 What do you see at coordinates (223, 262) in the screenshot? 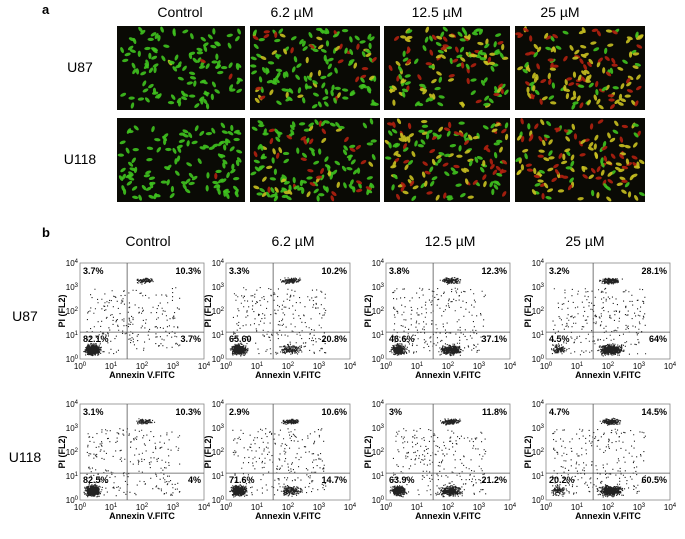
I see `tick-exponent: 4` at bounding box center [223, 262].